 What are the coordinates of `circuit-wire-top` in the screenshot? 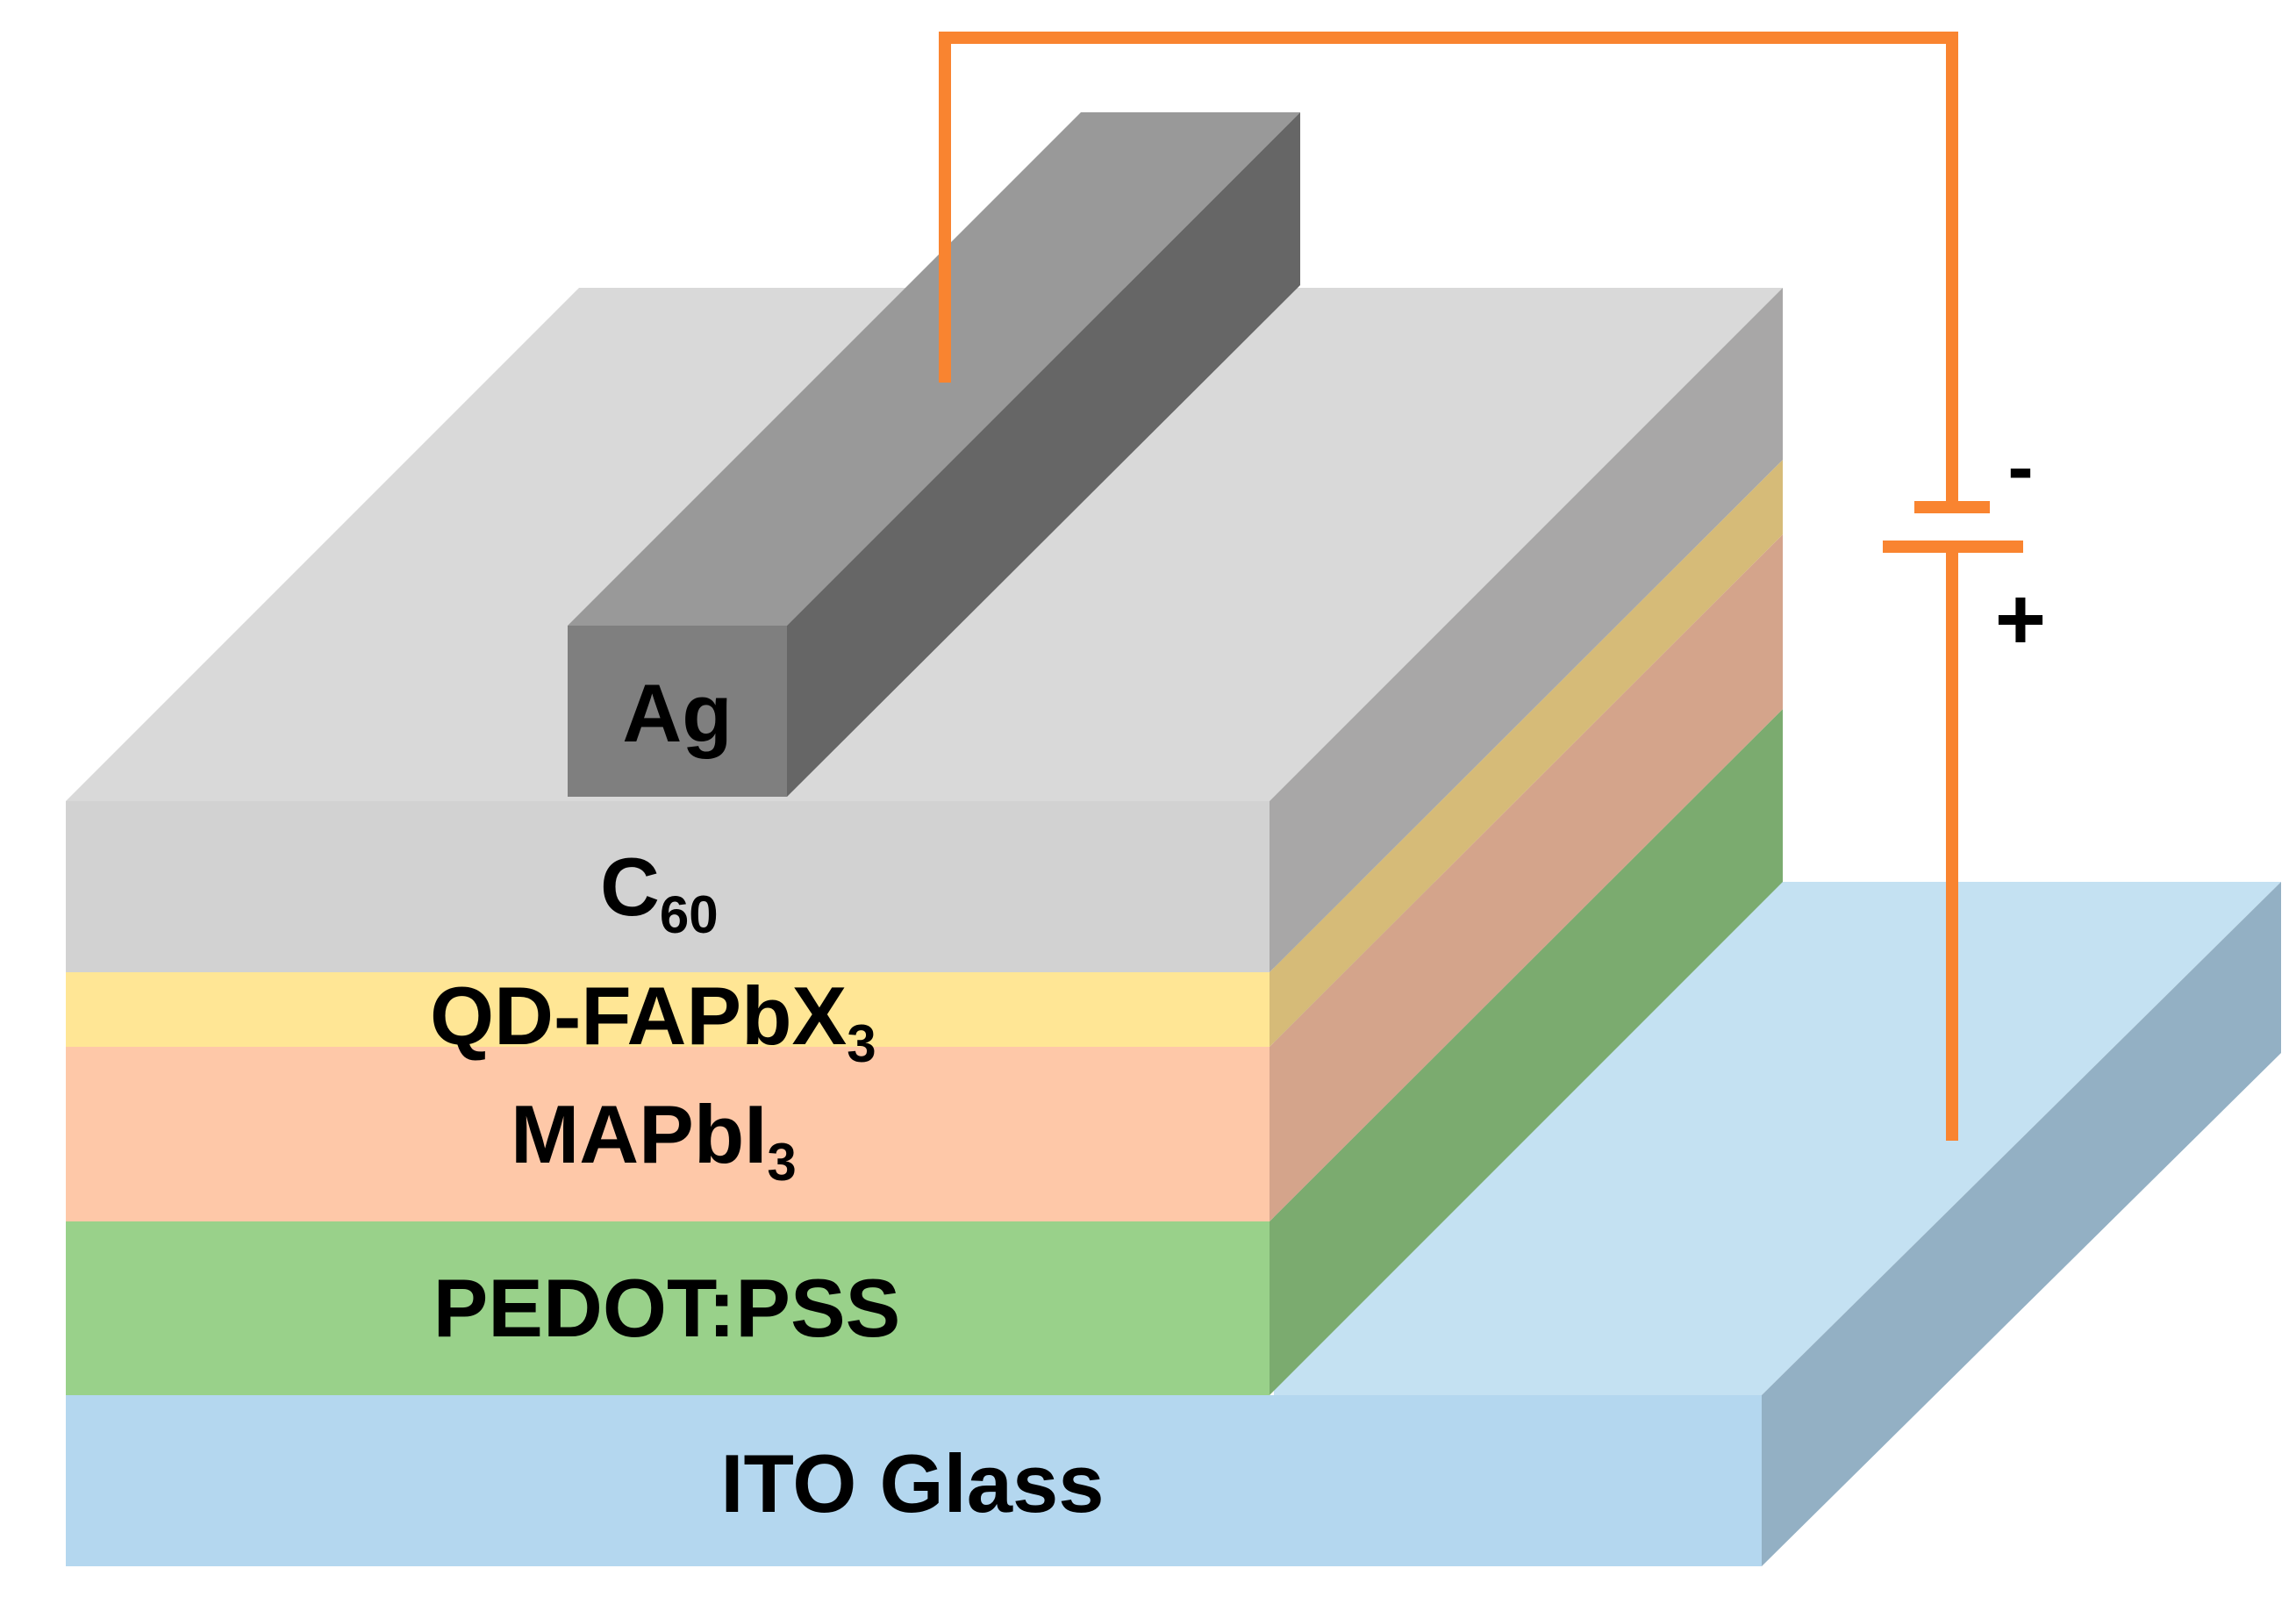 It's located at (1448, 267).